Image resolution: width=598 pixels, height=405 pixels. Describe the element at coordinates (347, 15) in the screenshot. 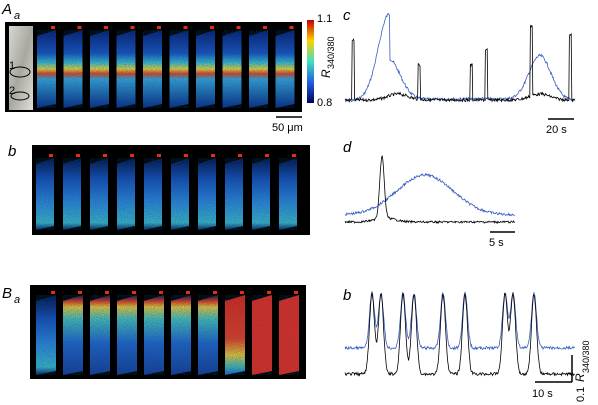

I see `panel-label: c` at that location.